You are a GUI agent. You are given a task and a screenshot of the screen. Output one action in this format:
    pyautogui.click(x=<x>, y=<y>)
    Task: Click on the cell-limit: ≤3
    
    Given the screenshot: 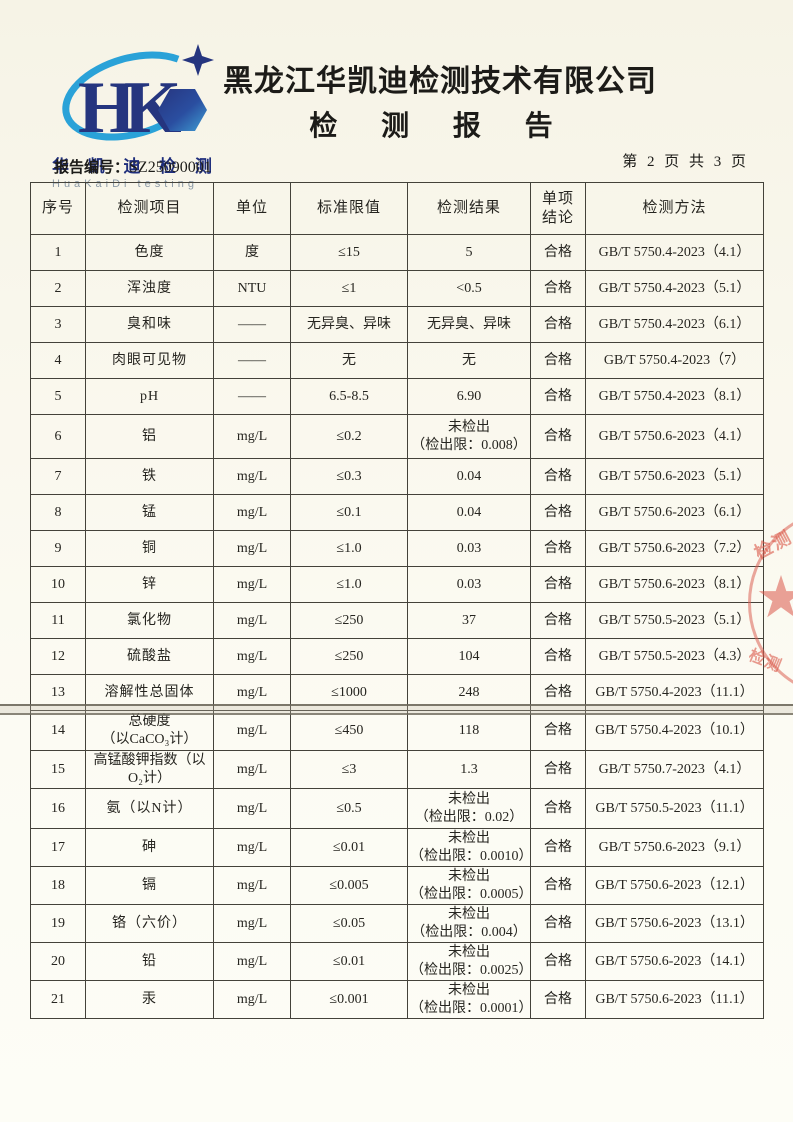 What is the action you would take?
    pyautogui.click(x=349, y=769)
    